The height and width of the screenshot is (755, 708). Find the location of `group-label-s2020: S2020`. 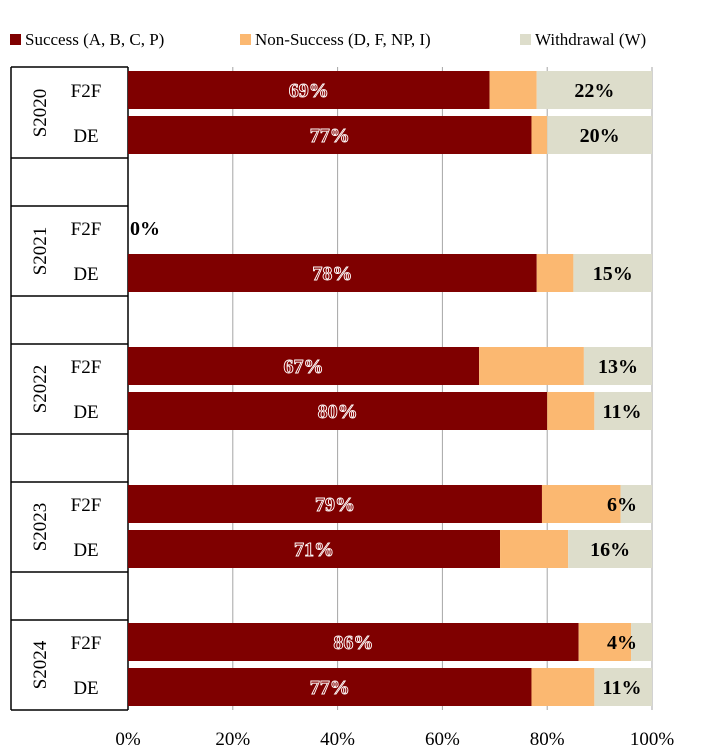

group-label-s2020: S2020 is located at coordinates (40, 113).